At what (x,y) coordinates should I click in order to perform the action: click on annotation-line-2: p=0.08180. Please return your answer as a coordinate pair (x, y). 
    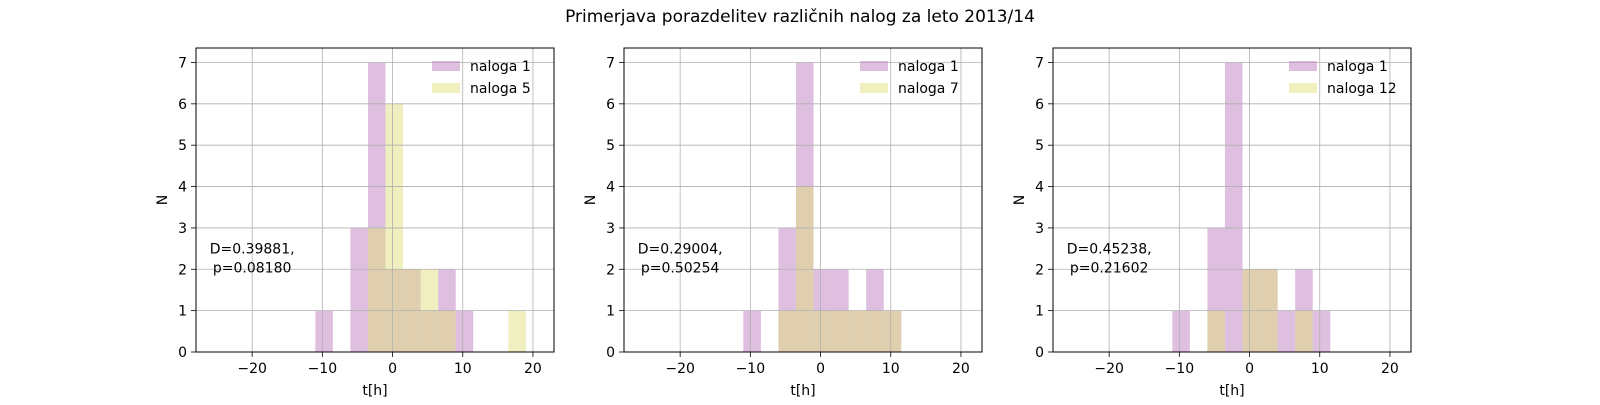
    Looking at the image, I should click on (252, 269).